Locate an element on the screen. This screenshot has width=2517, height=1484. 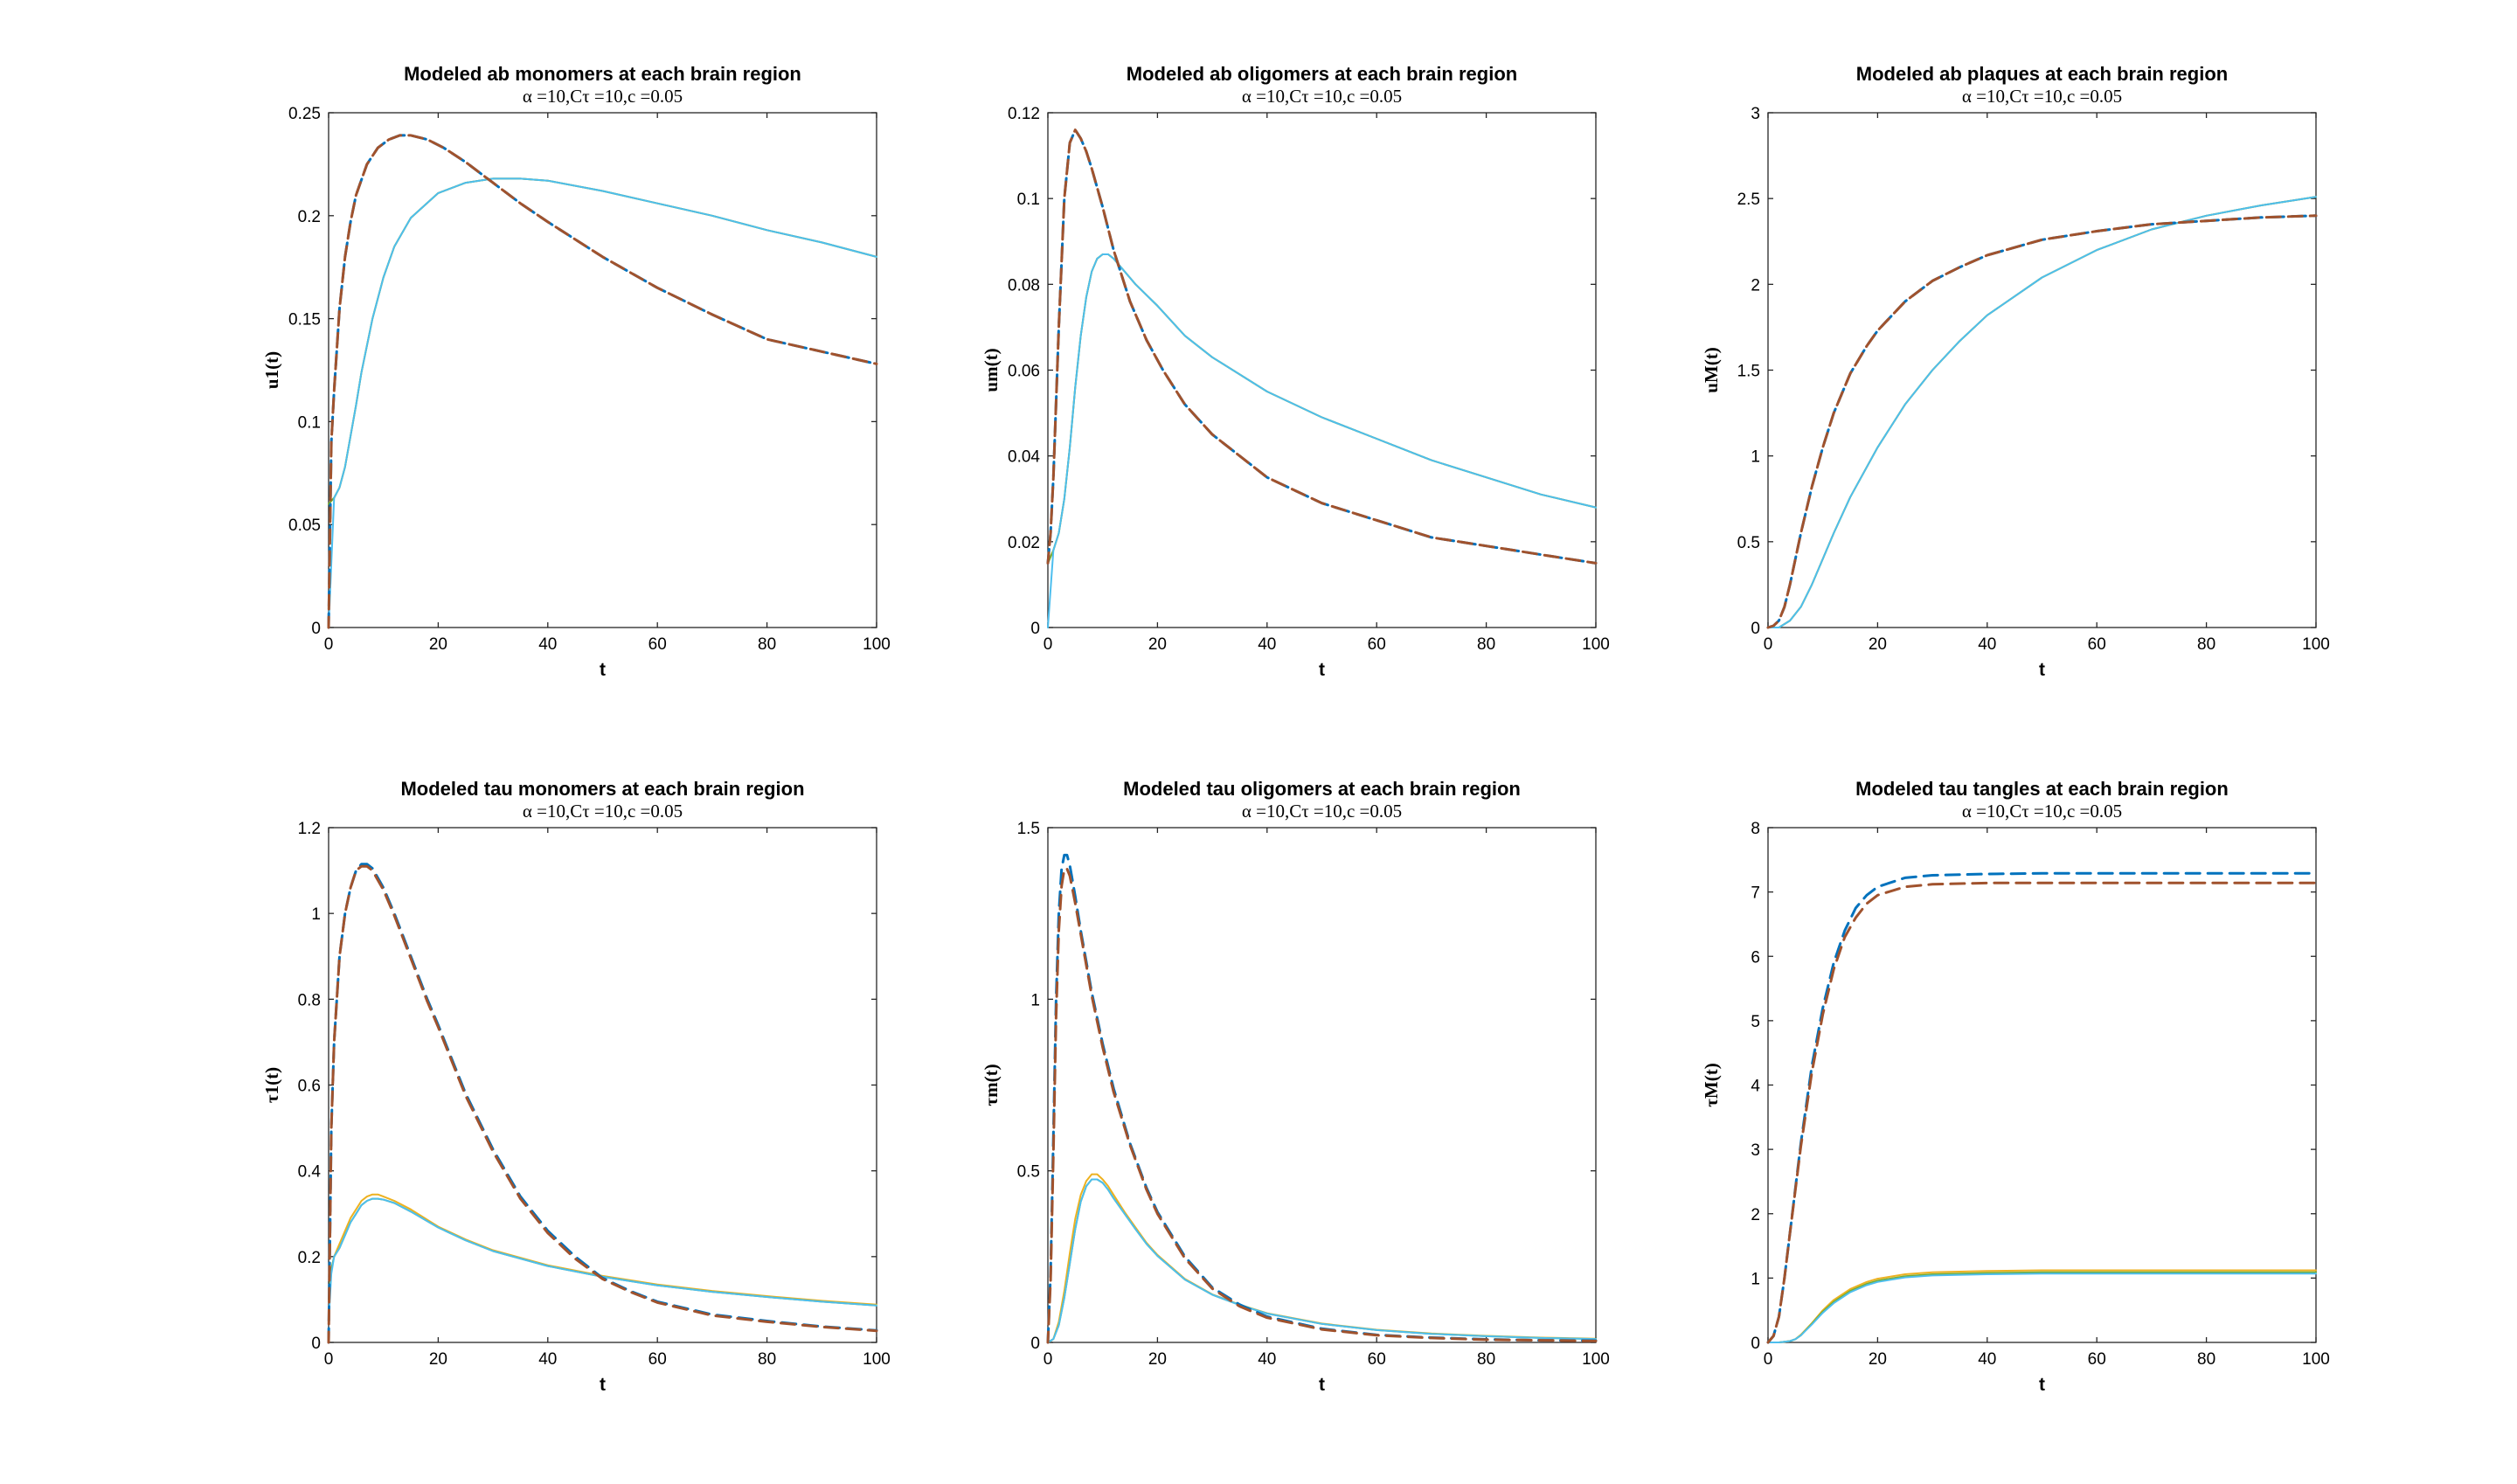
y-tick-label: 0.02 is located at coordinates (1024, 543).